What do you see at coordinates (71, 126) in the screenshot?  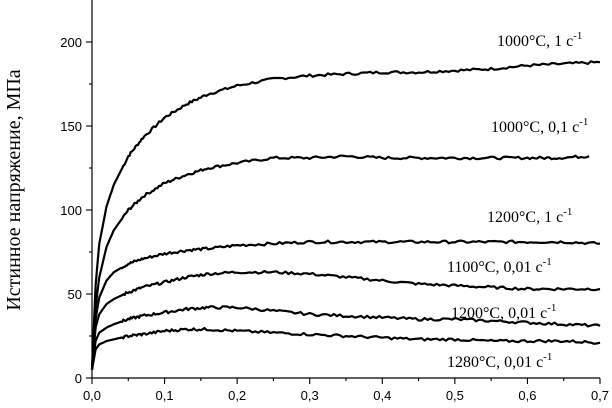 I see `y-tick-label: 150` at bounding box center [71, 126].